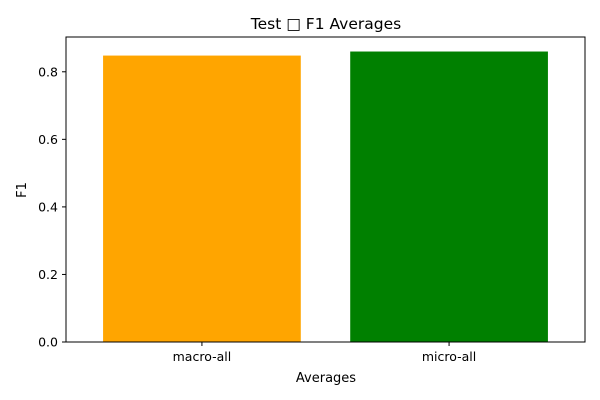 Image resolution: width=600 pixels, height=400 pixels. Describe the element at coordinates (48, 342) in the screenshot. I see `y-tick-label: 0.0` at that location.